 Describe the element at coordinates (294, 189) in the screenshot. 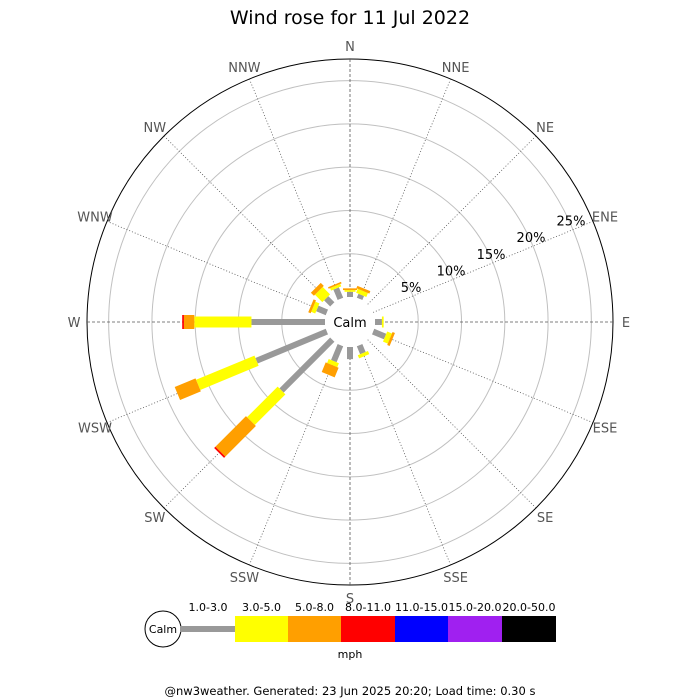

I see `spoke-nnw` at that location.